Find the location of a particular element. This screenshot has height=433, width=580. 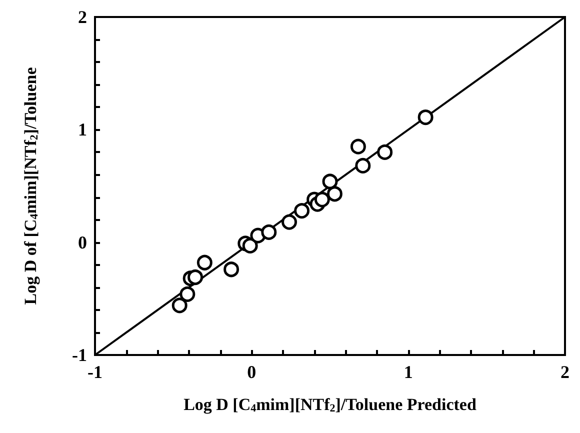

y-tick-label: 0 is located at coordinates (82, 242).